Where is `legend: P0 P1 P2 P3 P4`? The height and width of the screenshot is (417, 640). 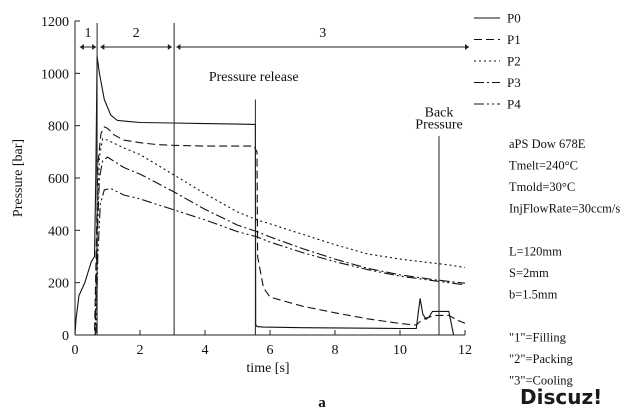
legend: P0 P1 P2 P3 P4 is located at coordinates (497, 61).